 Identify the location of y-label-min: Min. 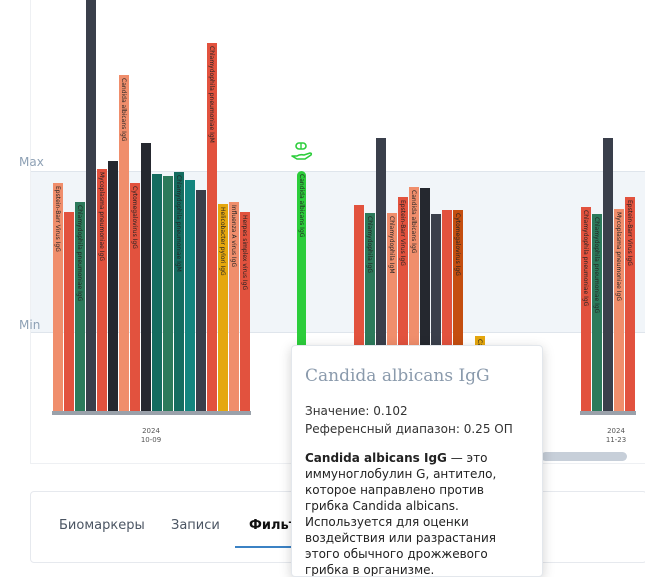
(30, 325).